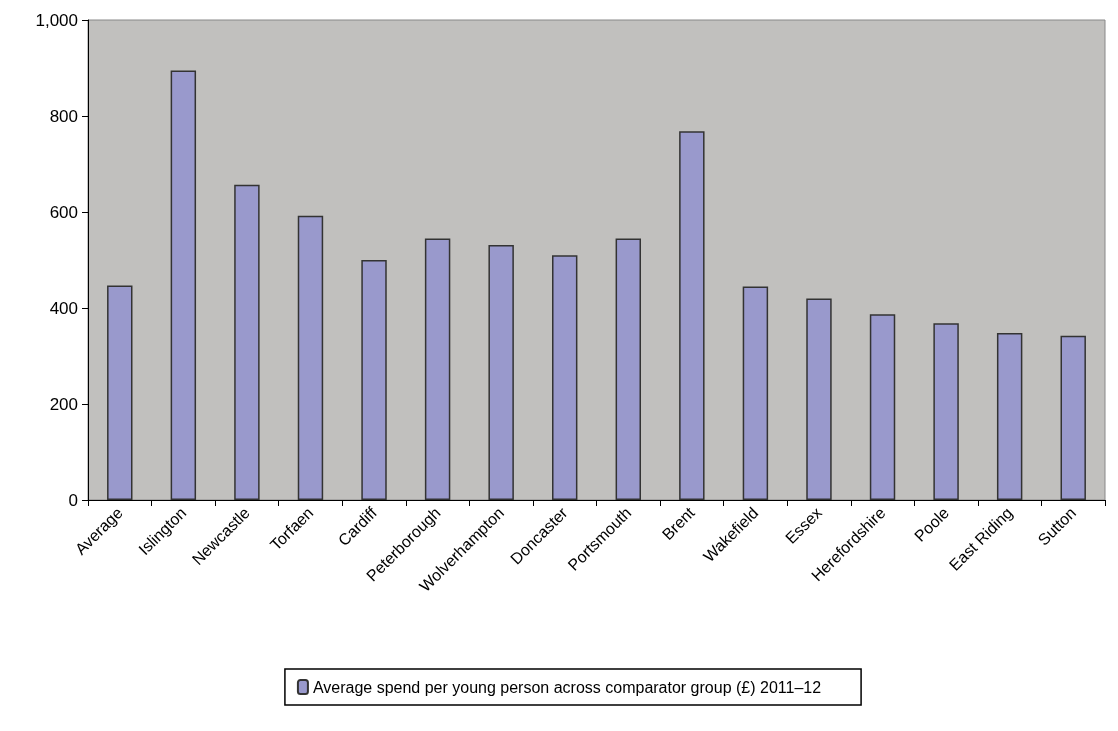 The image size is (1118, 731). Describe the element at coordinates (56, 20) in the screenshot. I see `y-tick-label: 1,000` at that location.